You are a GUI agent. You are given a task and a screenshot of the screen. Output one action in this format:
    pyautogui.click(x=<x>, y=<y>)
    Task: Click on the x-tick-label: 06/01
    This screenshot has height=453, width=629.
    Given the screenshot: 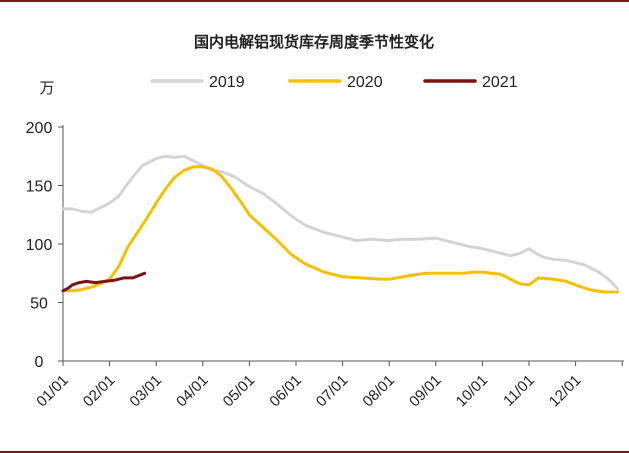 What is the action you would take?
    pyautogui.click(x=285, y=391)
    